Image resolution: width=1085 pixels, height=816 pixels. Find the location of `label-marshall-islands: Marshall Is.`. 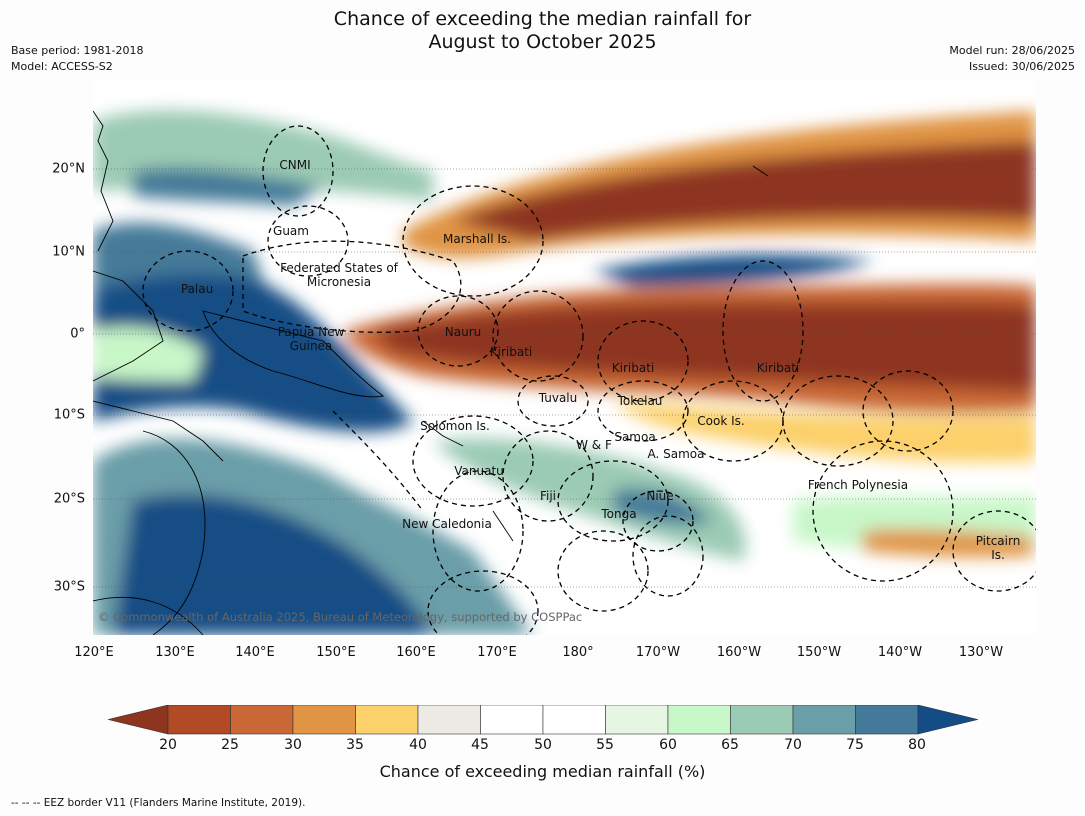

label-marshall-islands: Marshall Is. is located at coordinates (477, 239).